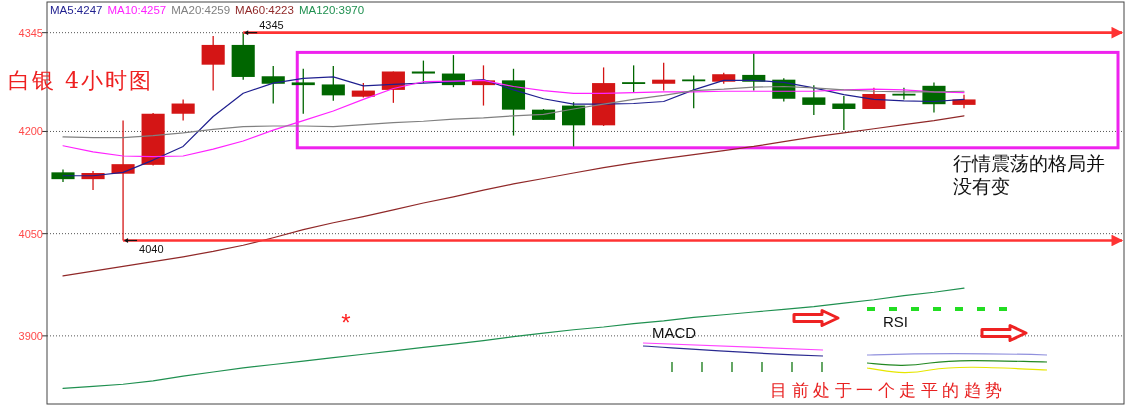  What do you see at coordinates (80, 80) in the screenshot?
I see `title: 白银 4小时图` at bounding box center [80, 80].